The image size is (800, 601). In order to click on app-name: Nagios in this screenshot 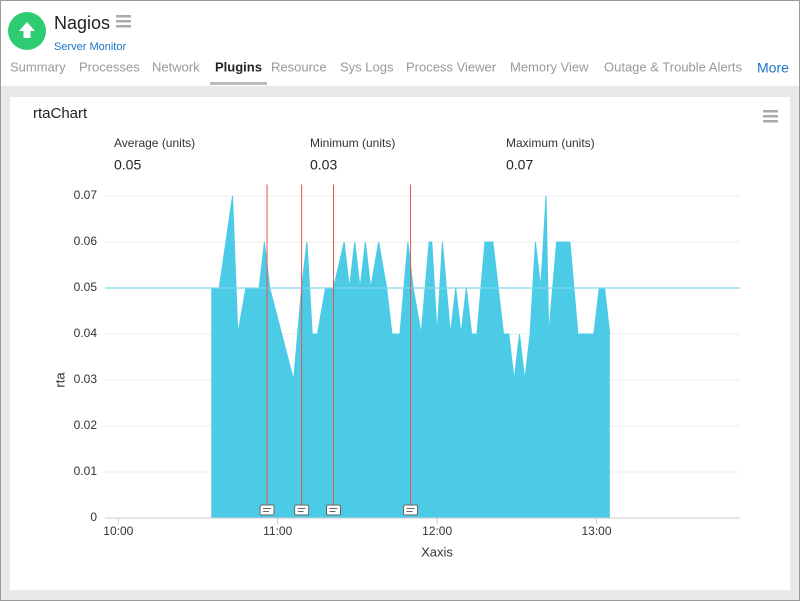, I will do `click(82, 23)`.